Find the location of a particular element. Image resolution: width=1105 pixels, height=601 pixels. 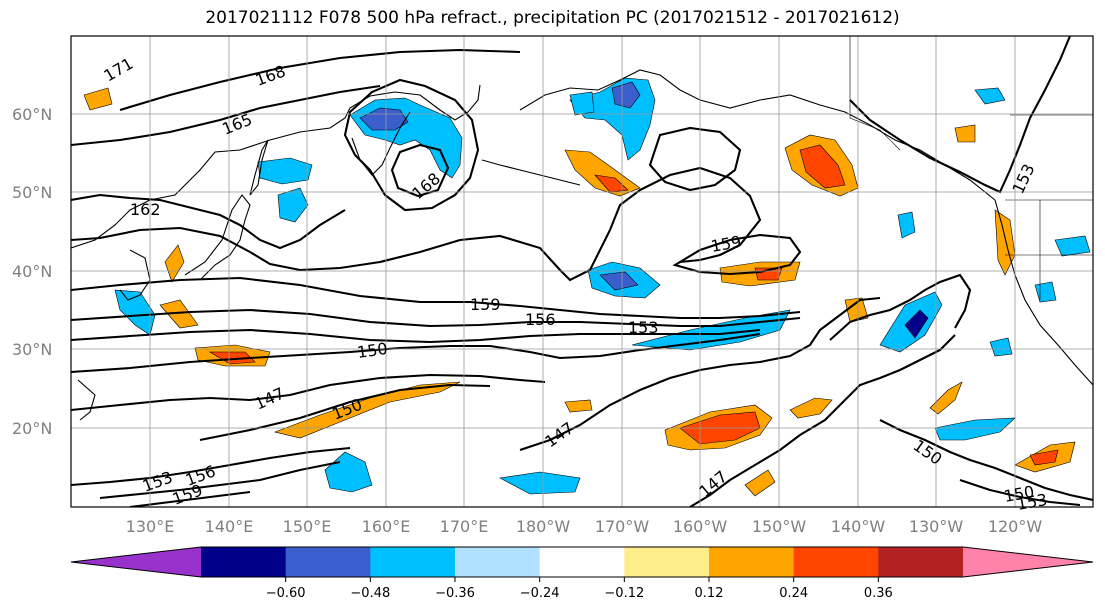

shade-dkblue-nwpac is located at coordinates (619, 281).